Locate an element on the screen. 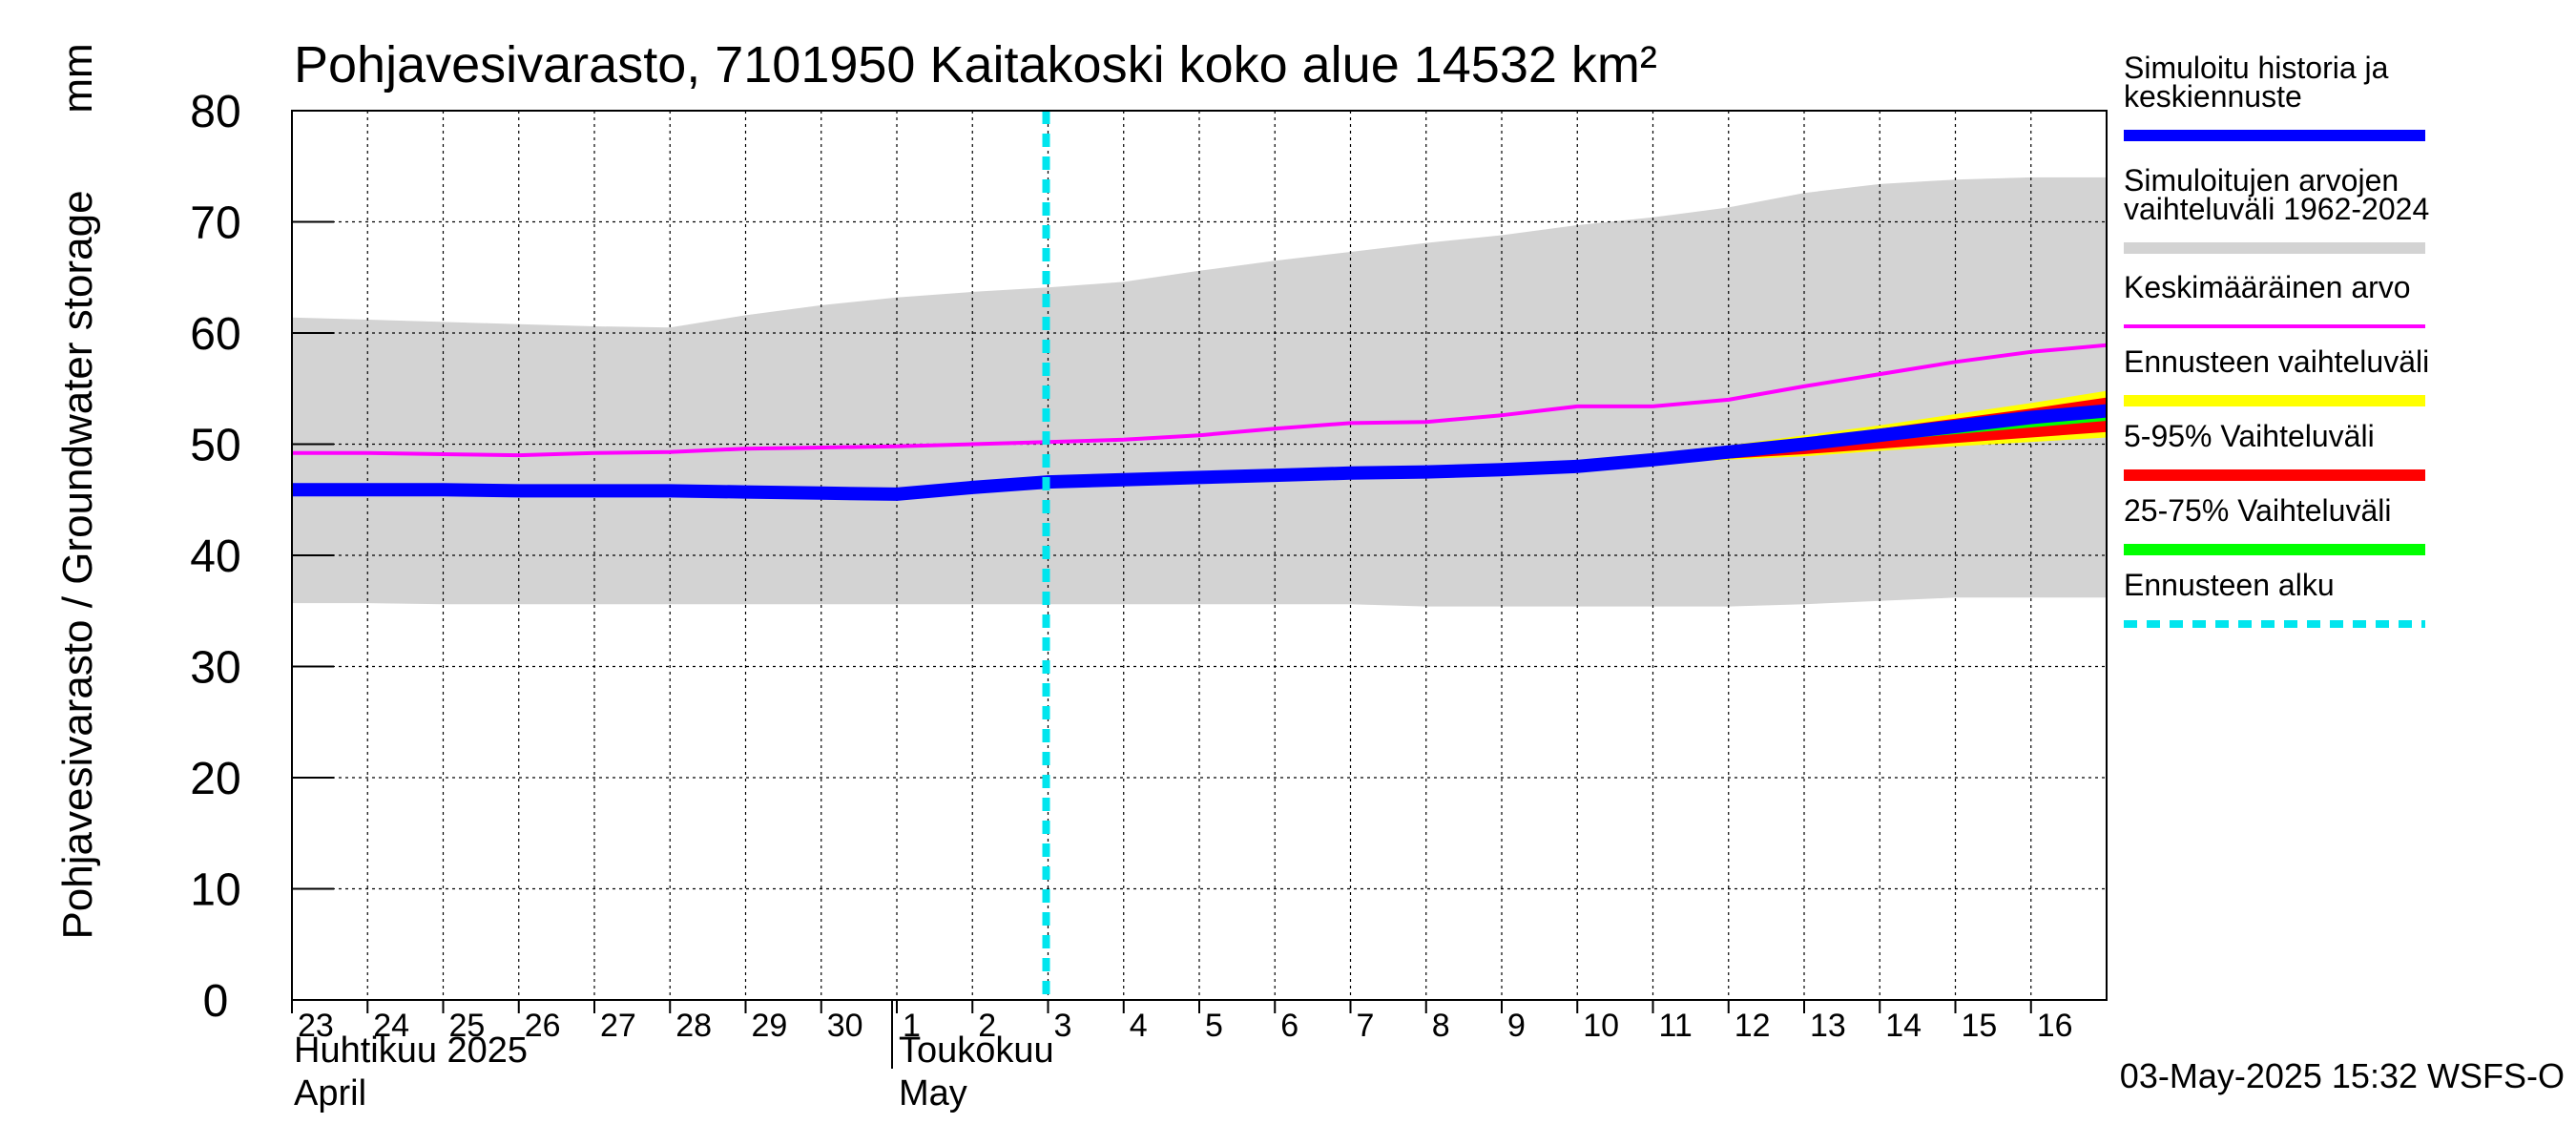 This screenshot has height=1145, width=2576. x-tick-label: 24 is located at coordinates (391, 1026).